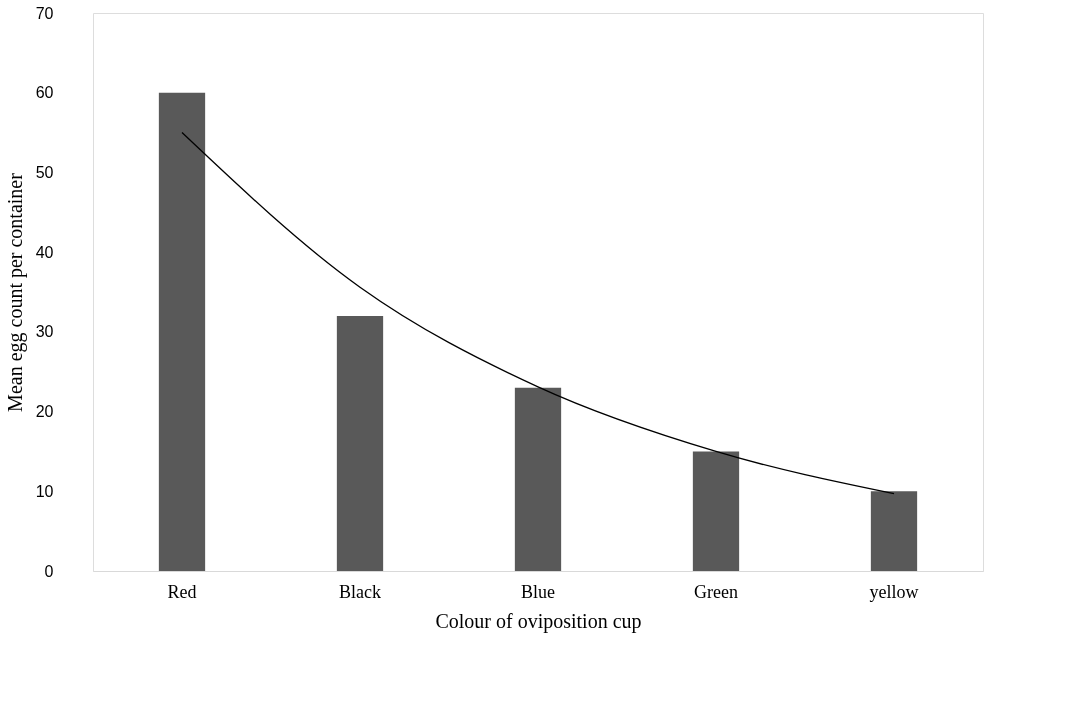 This screenshot has height=709, width=1065. I want to click on x-tick-label: Black, so click(360, 591).